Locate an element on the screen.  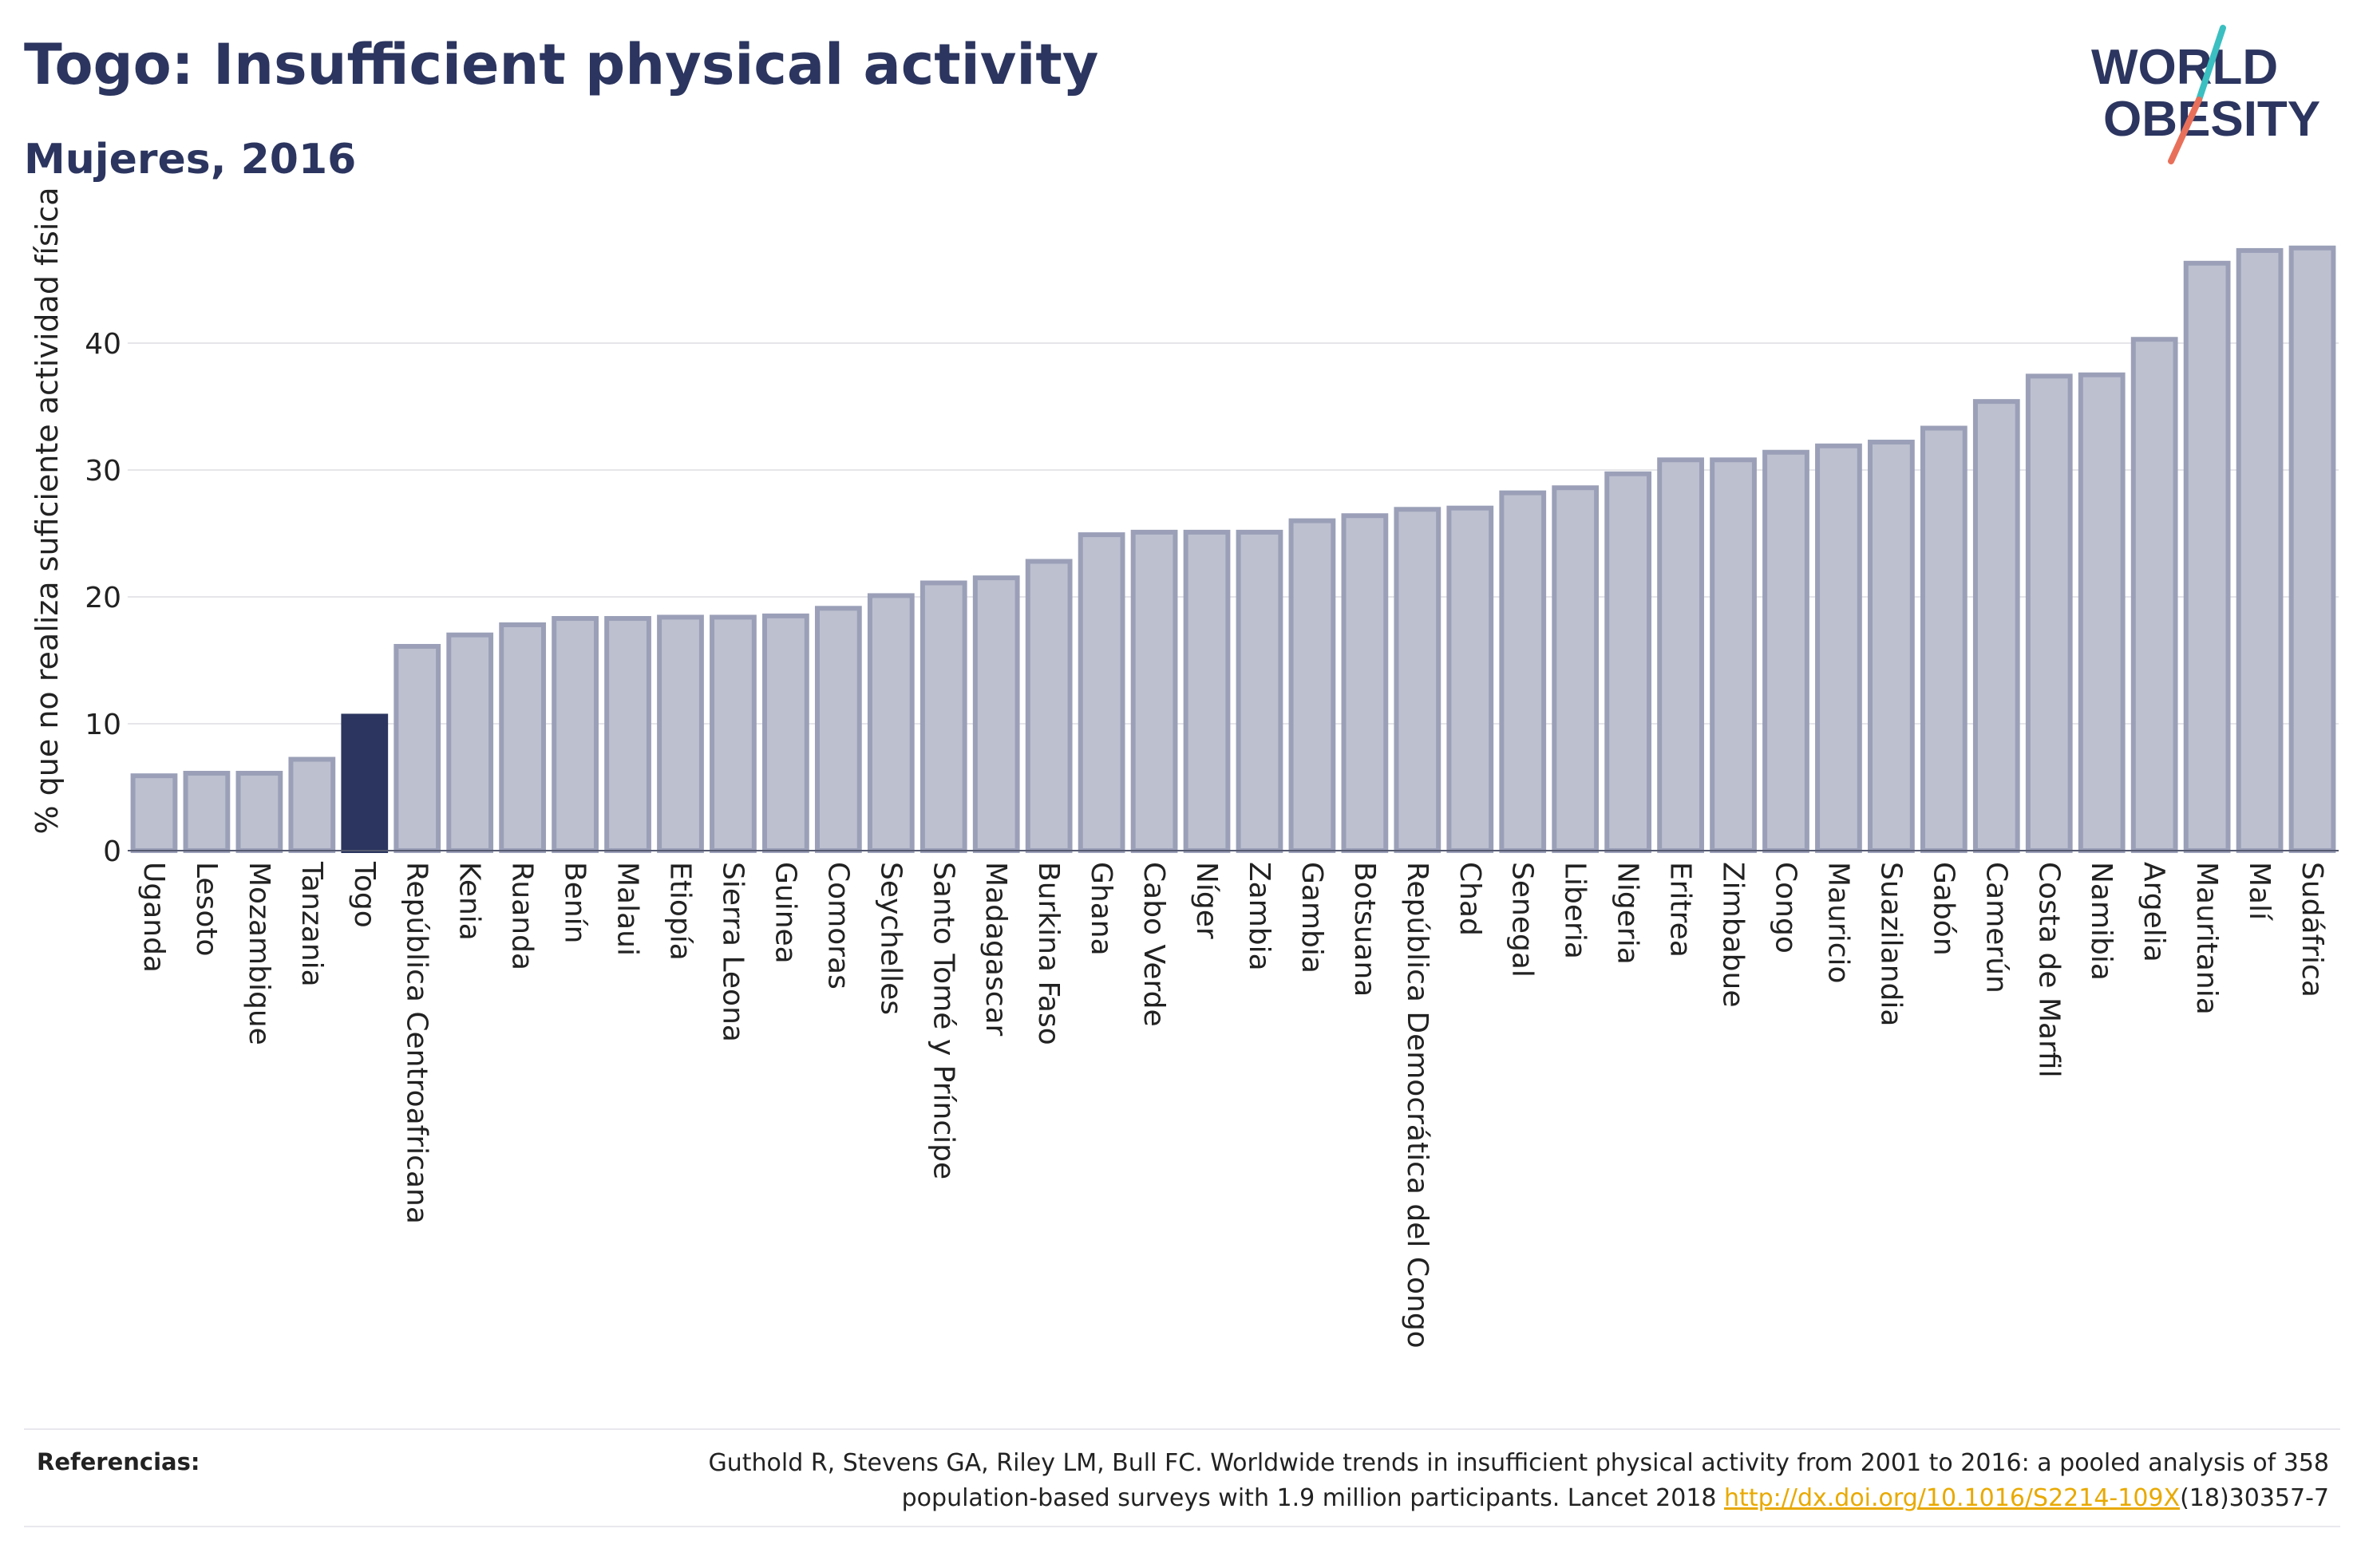
y-tick-label: 20 is located at coordinates (103, 598).